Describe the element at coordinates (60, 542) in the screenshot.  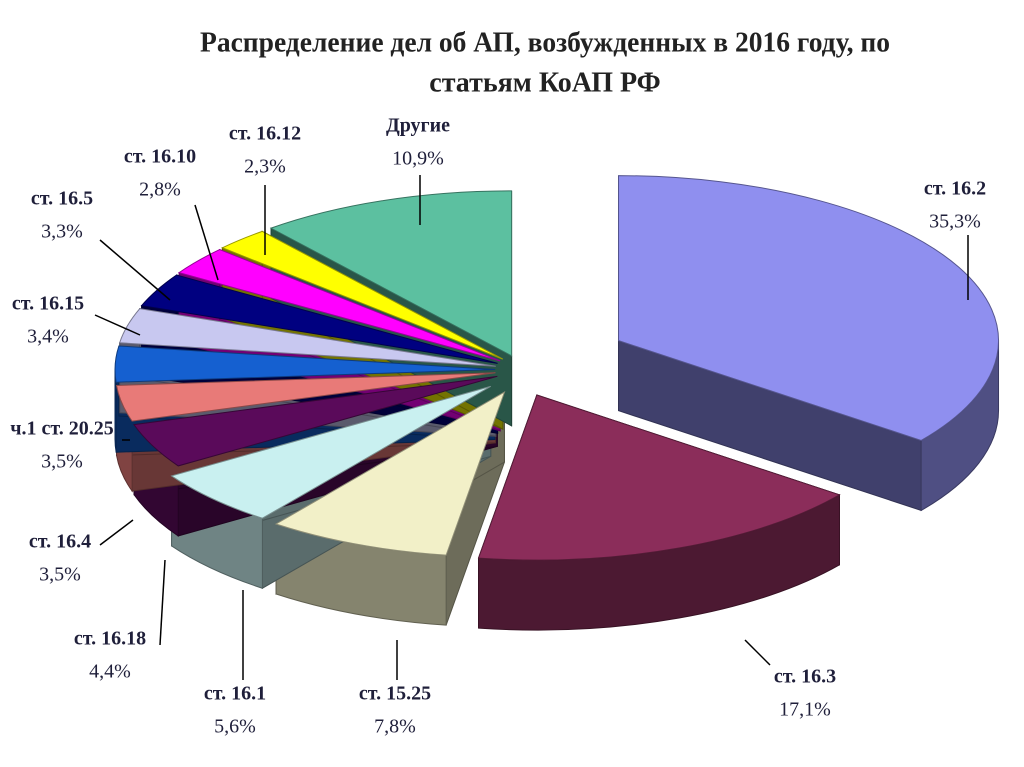
I see `slice-label: ст. 16.4` at that location.